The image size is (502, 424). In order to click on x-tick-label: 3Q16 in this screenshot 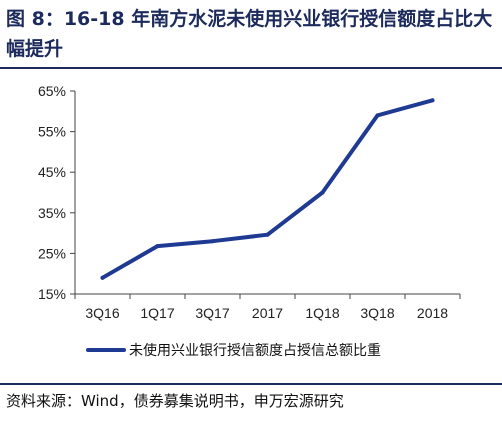, I will do `click(102, 313)`.